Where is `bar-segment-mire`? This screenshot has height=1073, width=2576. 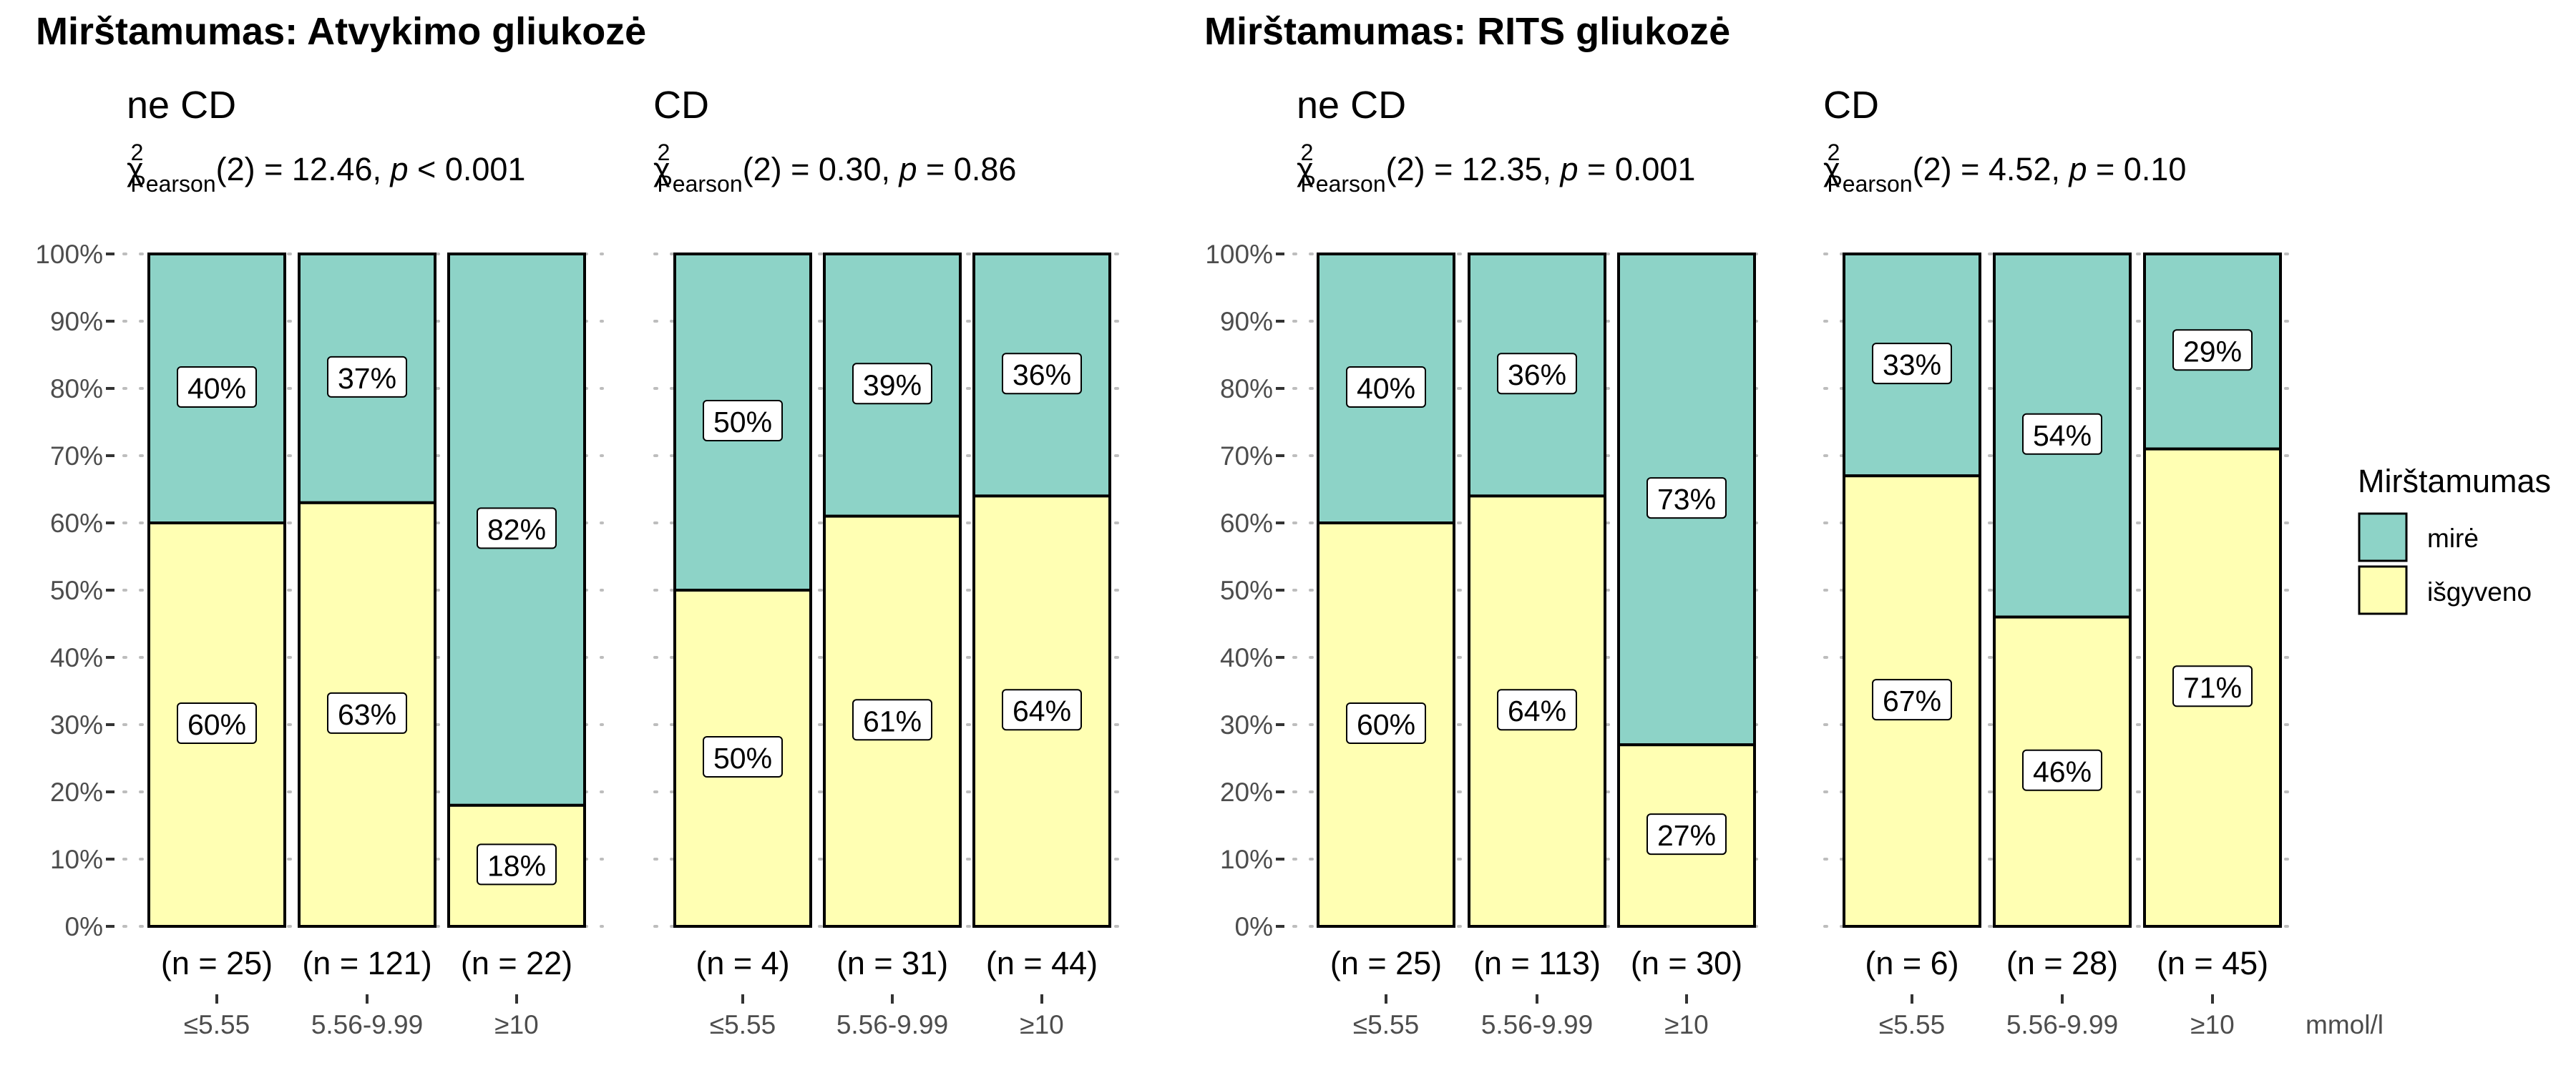 bar-segment-mire is located at coordinates (742, 422).